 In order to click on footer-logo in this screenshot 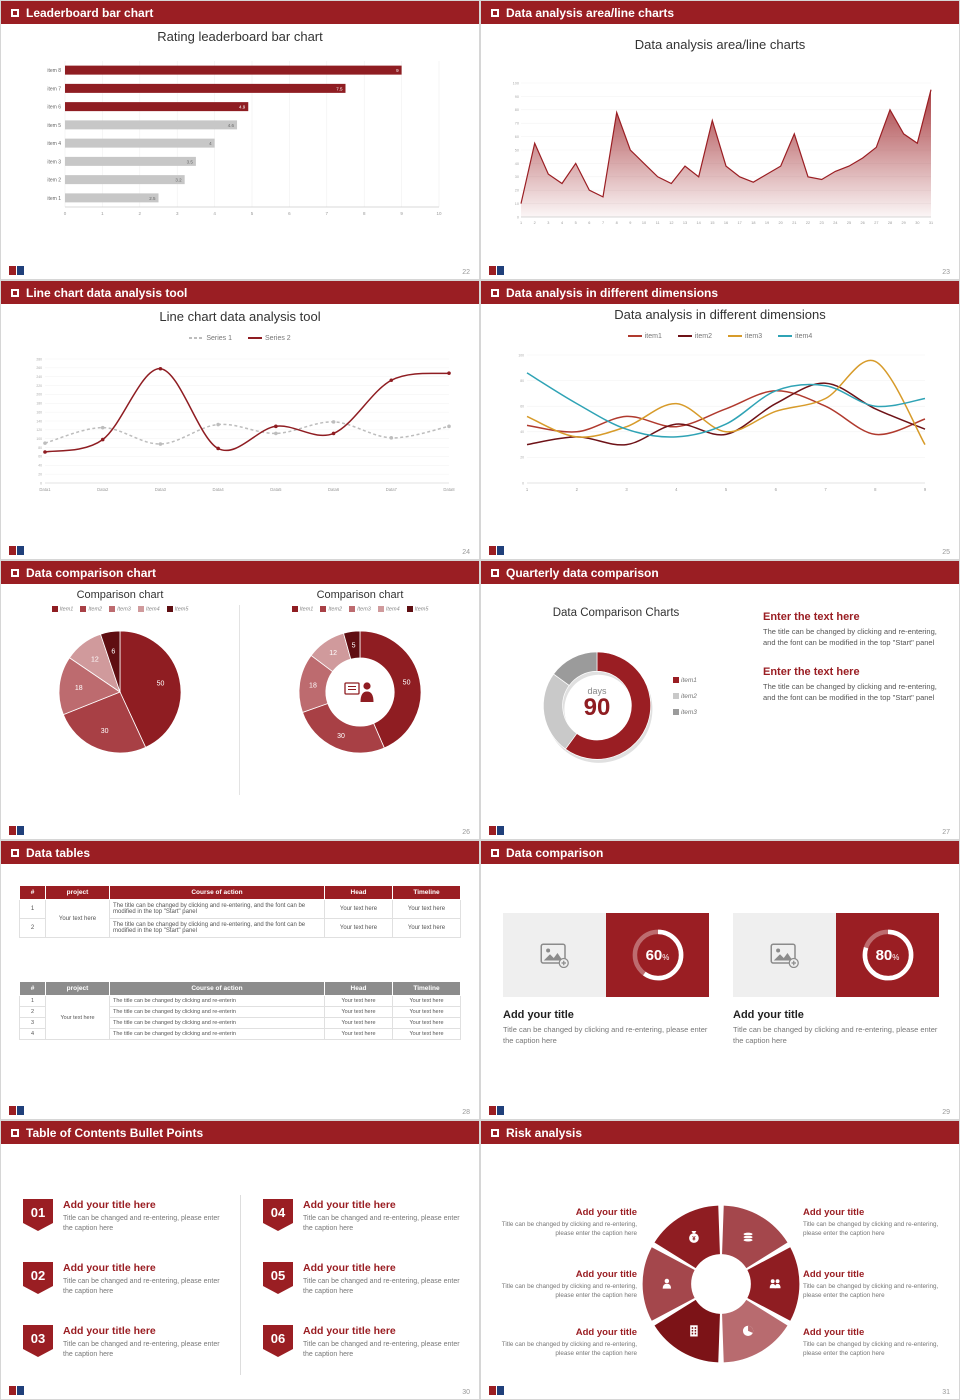, I will do `click(497, 549)`.